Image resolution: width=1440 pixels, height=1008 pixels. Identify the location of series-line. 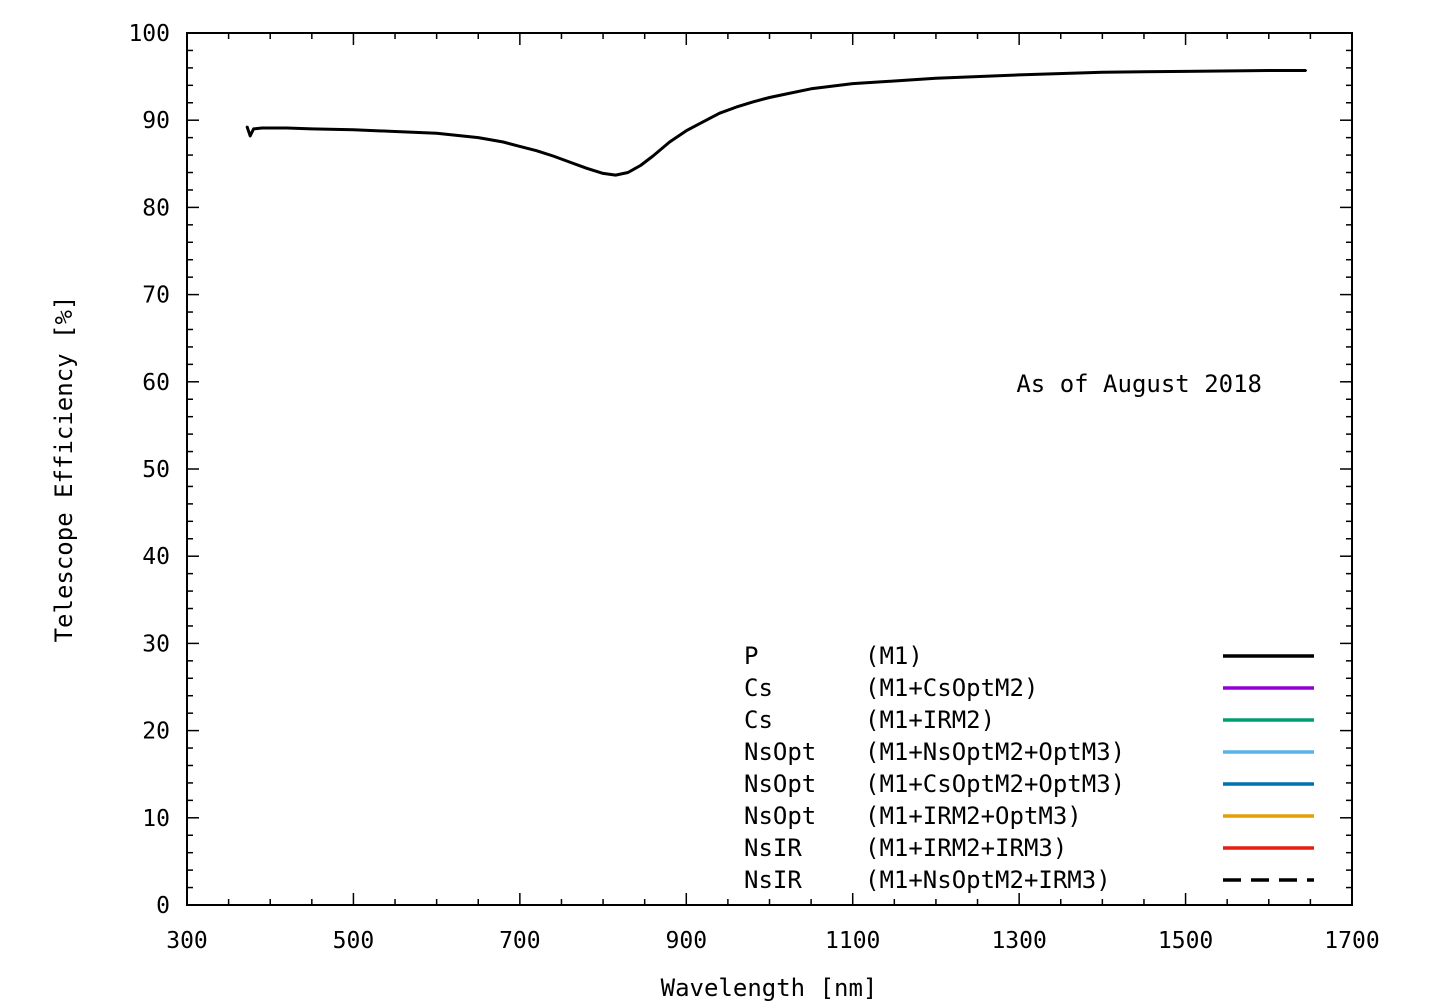
(776, 123).